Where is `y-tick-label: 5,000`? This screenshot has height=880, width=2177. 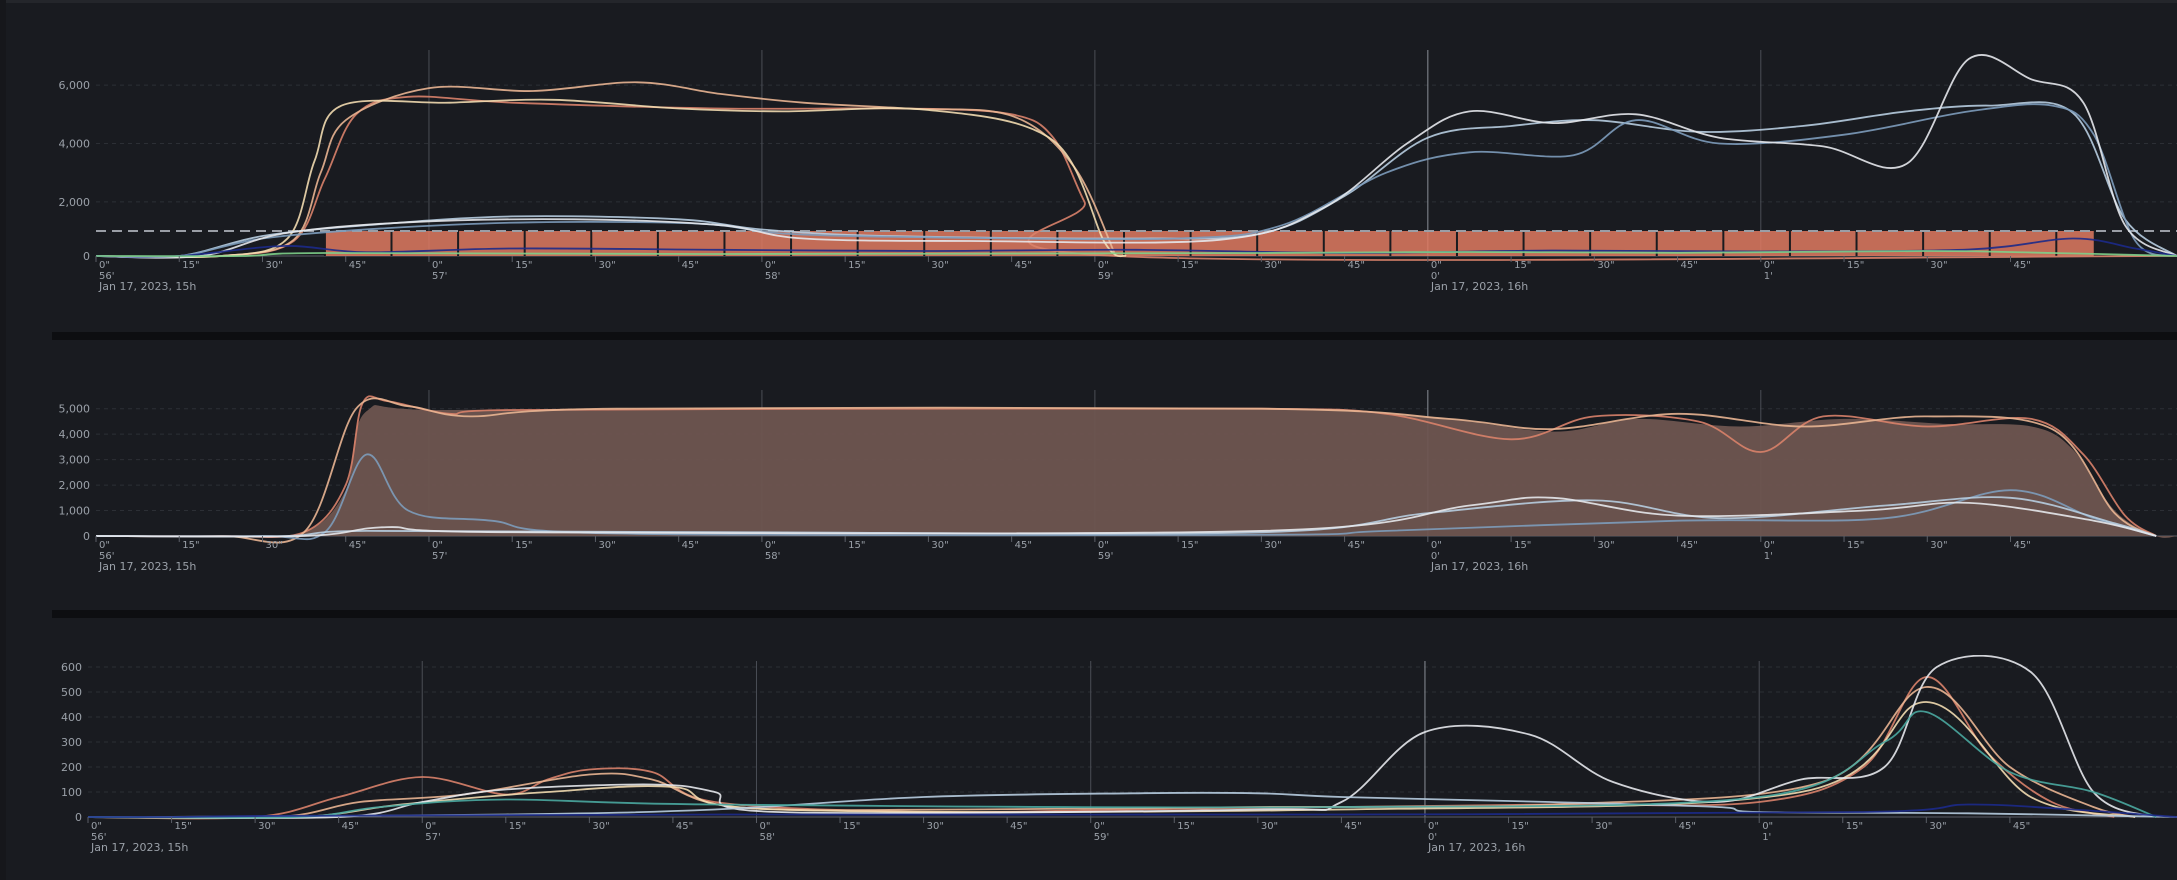 y-tick-label: 5,000 is located at coordinates (75, 409).